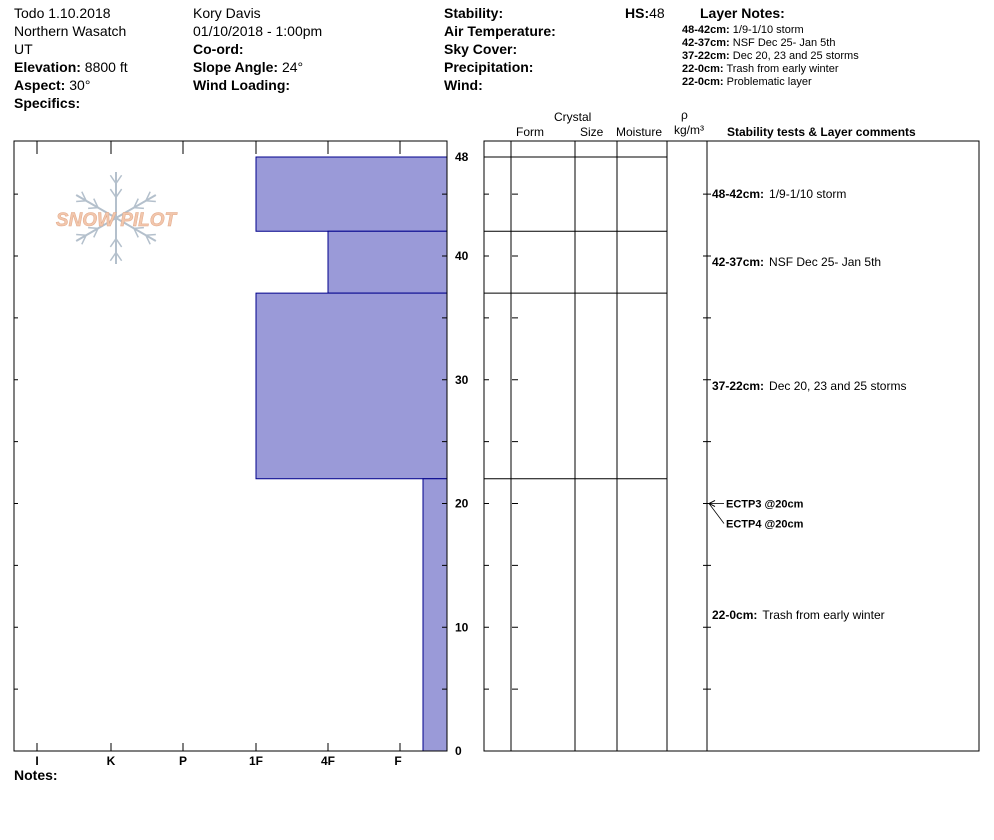 Image resolution: width=994 pixels, height=840 pixels. What do you see at coordinates (183, 761) in the screenshot?
I see `hardness-tick-label: P` at bounding box center [183, 761].